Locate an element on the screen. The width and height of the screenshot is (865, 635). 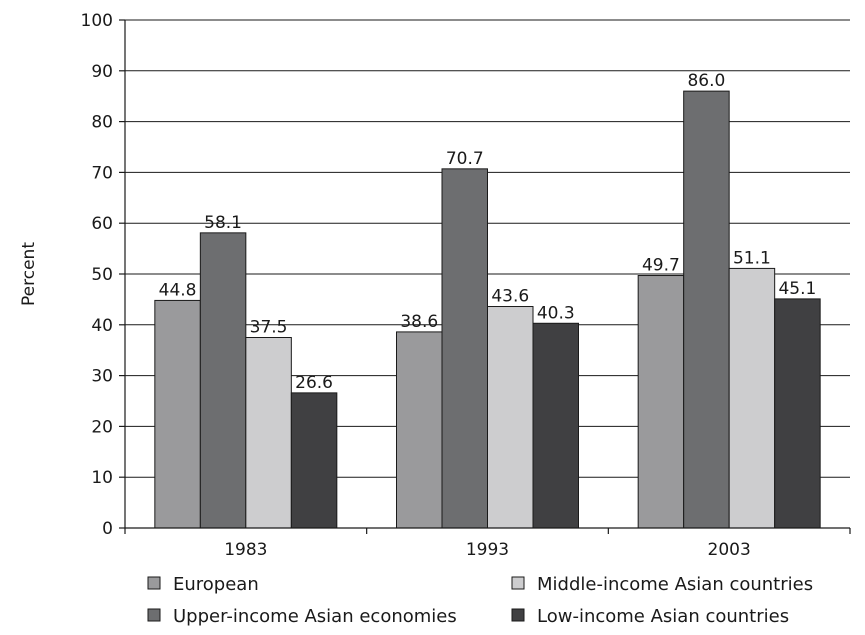
y-tick-label: 10 is located at coordinates (102, 478).